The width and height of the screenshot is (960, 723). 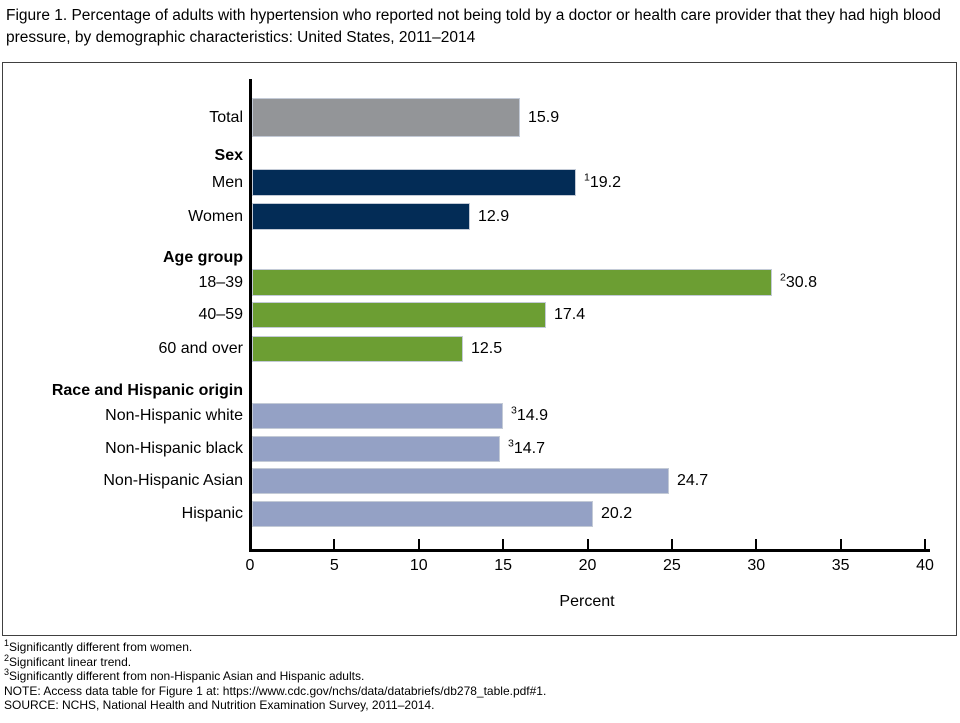 I want to click on category-label: Total, so click(x=226, y=117).